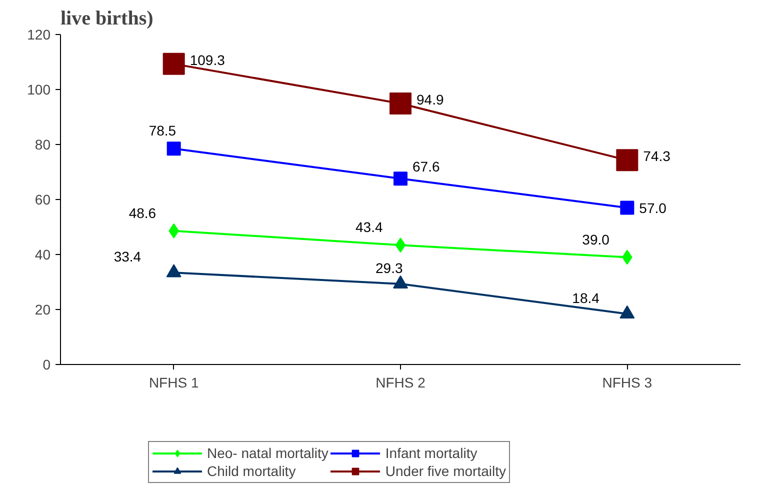 Image resolution: width=784 pixels, height=493 pixels. What do you see at coordinates (430, 100) in the screenshot?
I see `data-label: 94.9` at bounding box center [430, 100].